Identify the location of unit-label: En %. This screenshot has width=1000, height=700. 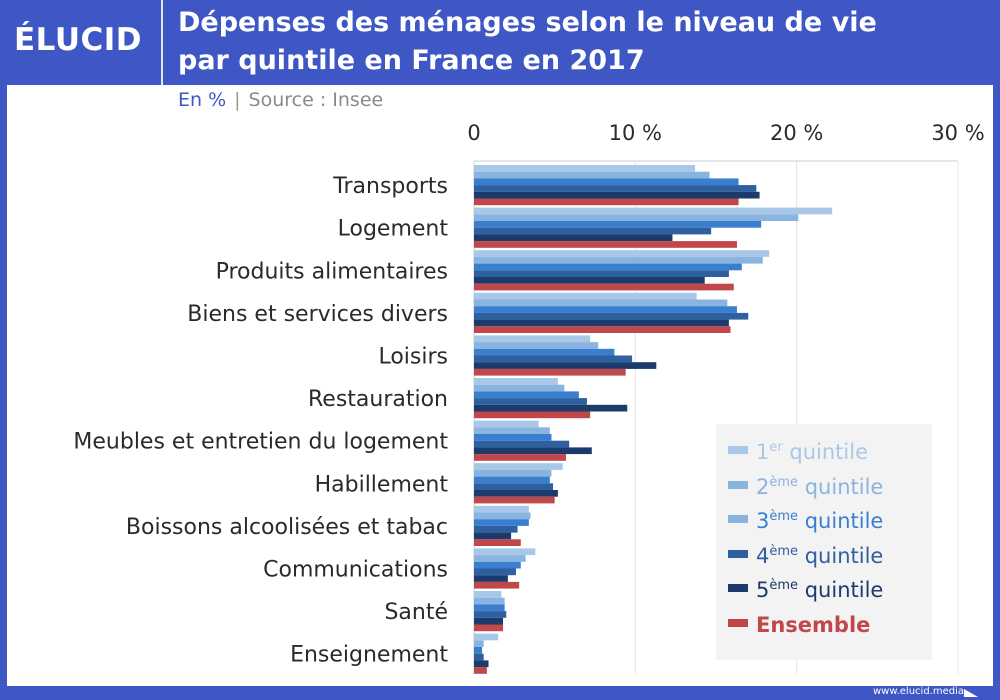
(202, 100).